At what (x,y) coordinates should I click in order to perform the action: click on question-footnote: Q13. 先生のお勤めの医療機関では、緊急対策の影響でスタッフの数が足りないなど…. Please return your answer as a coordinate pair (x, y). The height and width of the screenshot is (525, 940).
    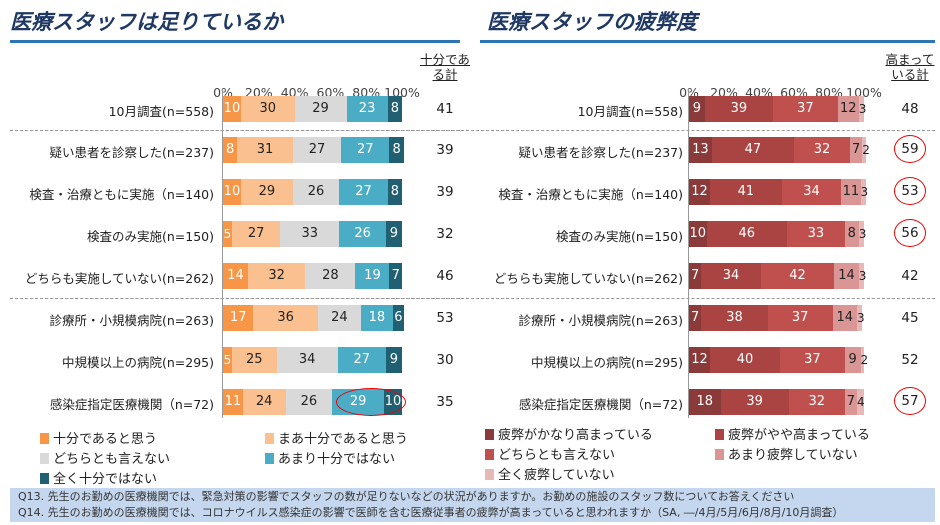
    Looking at the image, I should click on (472, 505).